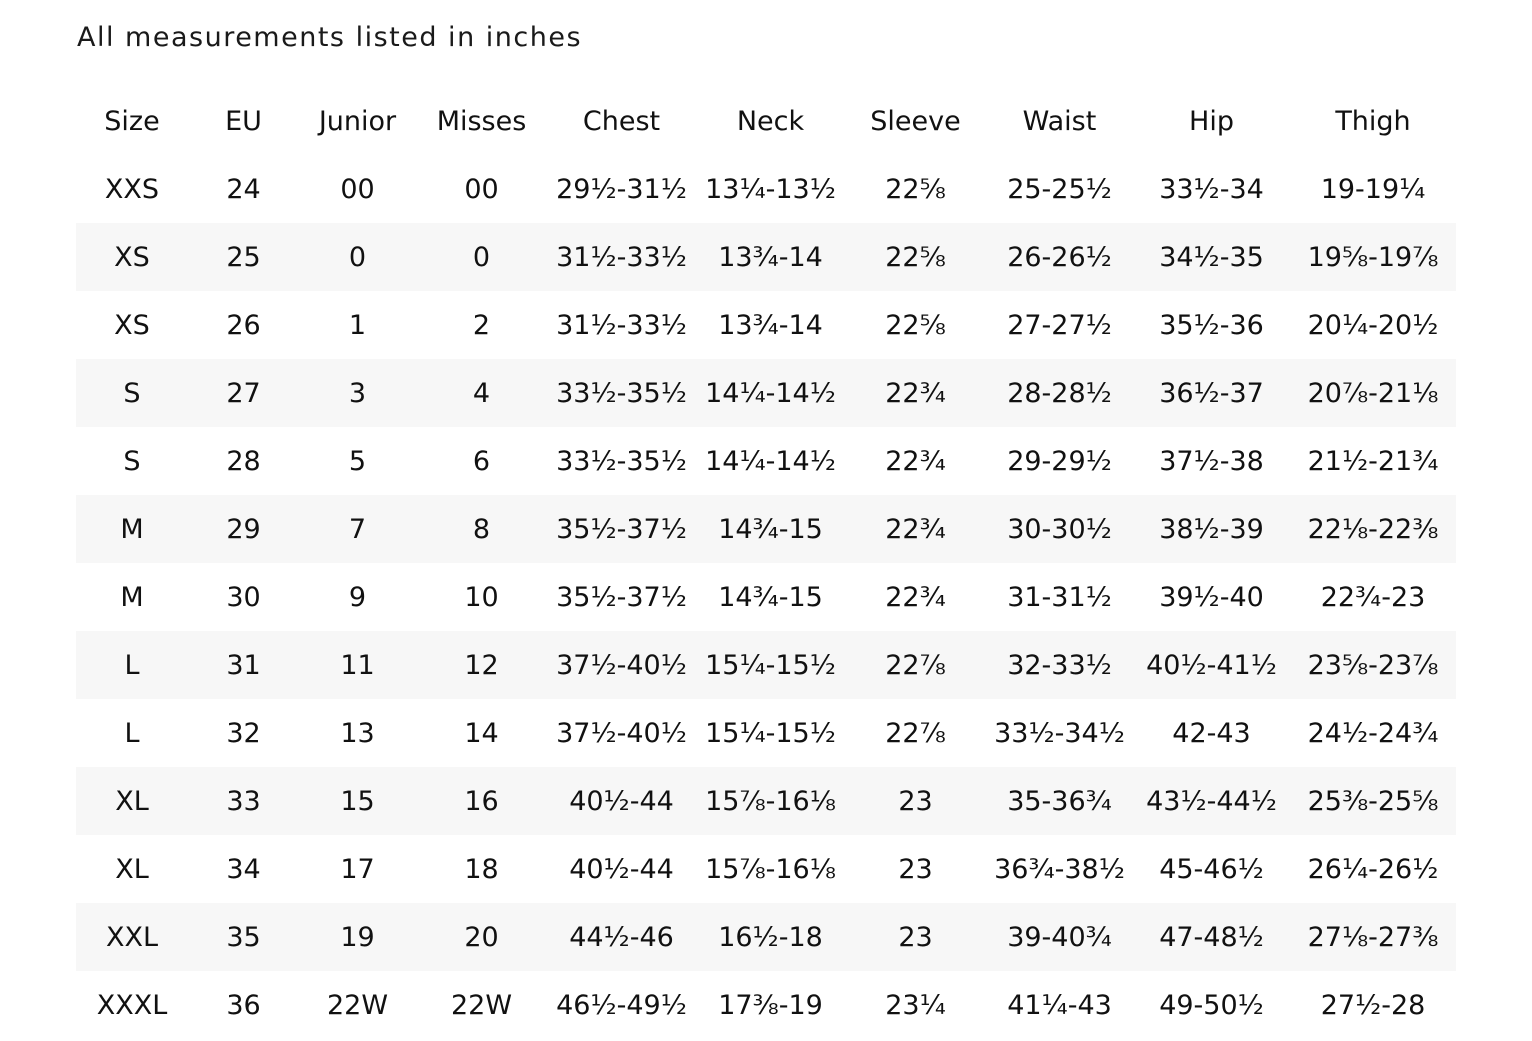 The image size is (1532, 1041). I want to click on cell-waist: 39-40¾, so click(1059, 937).